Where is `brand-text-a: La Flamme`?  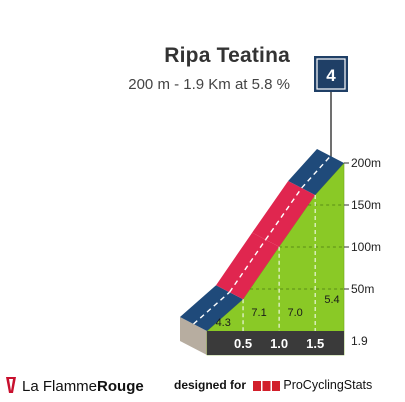 brand-text-a: La Flamme is located at coordinates (60, 386).